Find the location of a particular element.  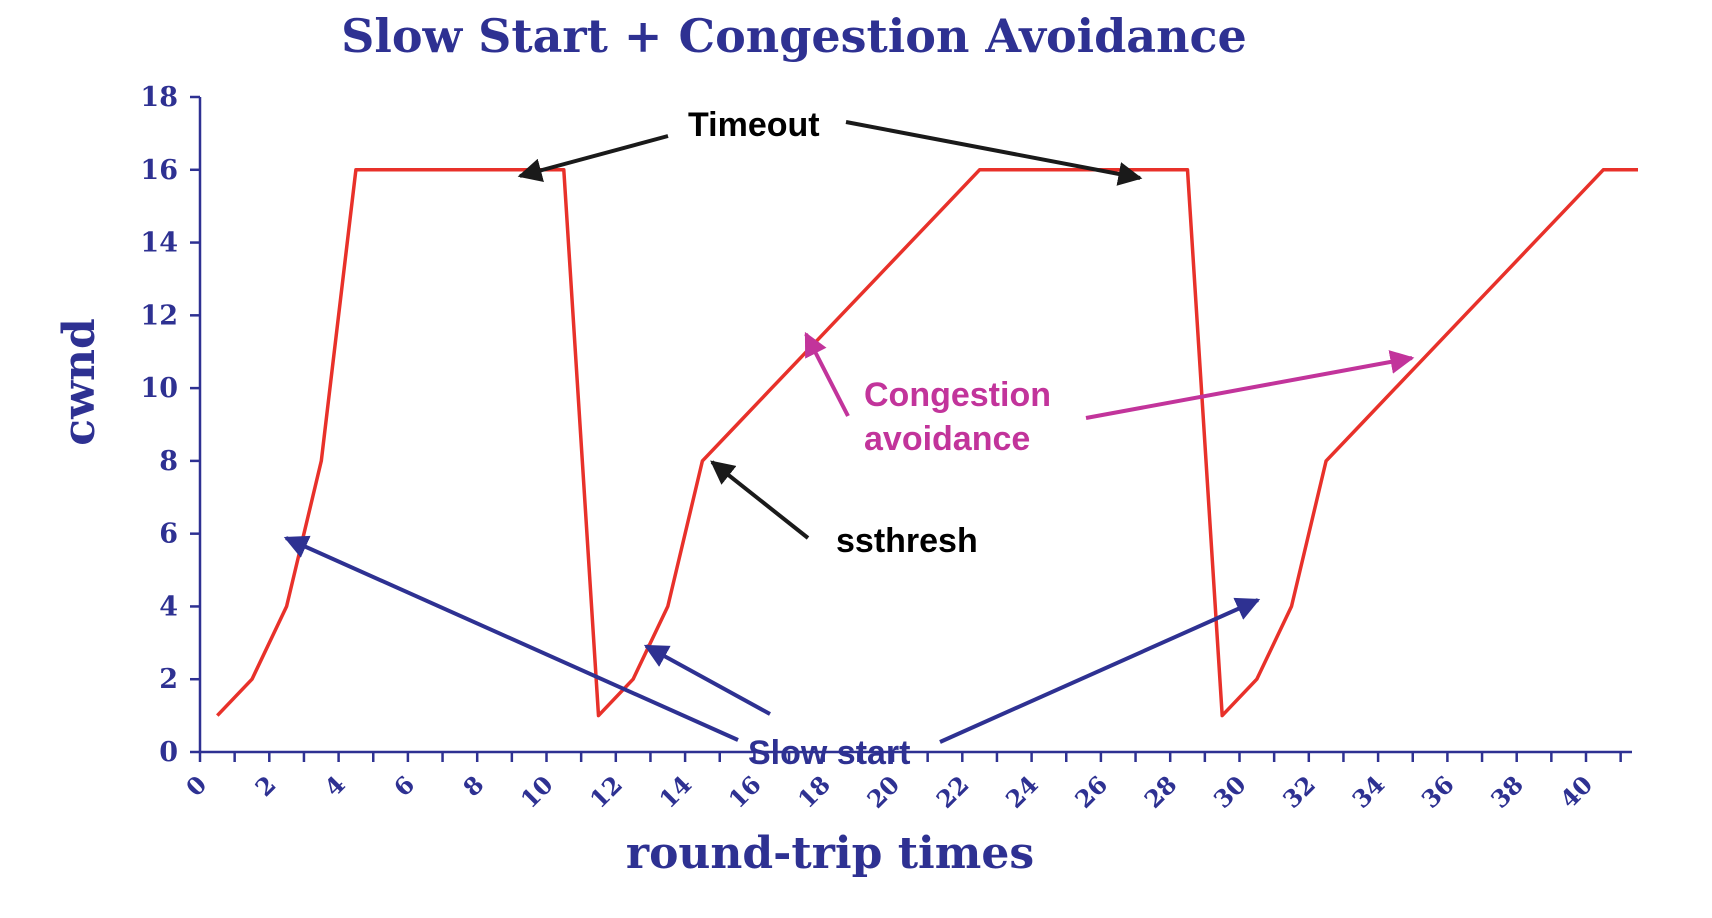

congestion-avoidance-arrows is located at coordinates (1109, 375).